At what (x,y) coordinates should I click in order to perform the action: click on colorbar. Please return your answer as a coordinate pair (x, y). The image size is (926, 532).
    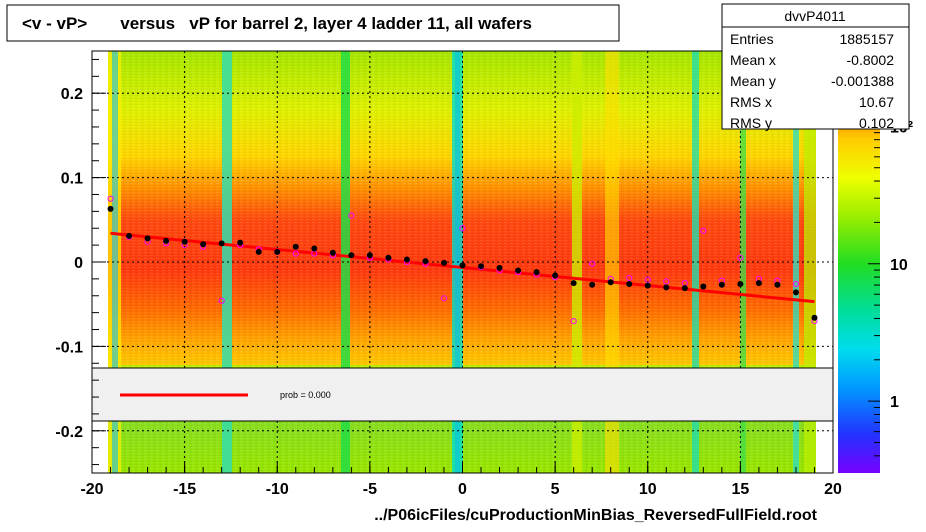
    Looking at the image, I should click on (859, 279).